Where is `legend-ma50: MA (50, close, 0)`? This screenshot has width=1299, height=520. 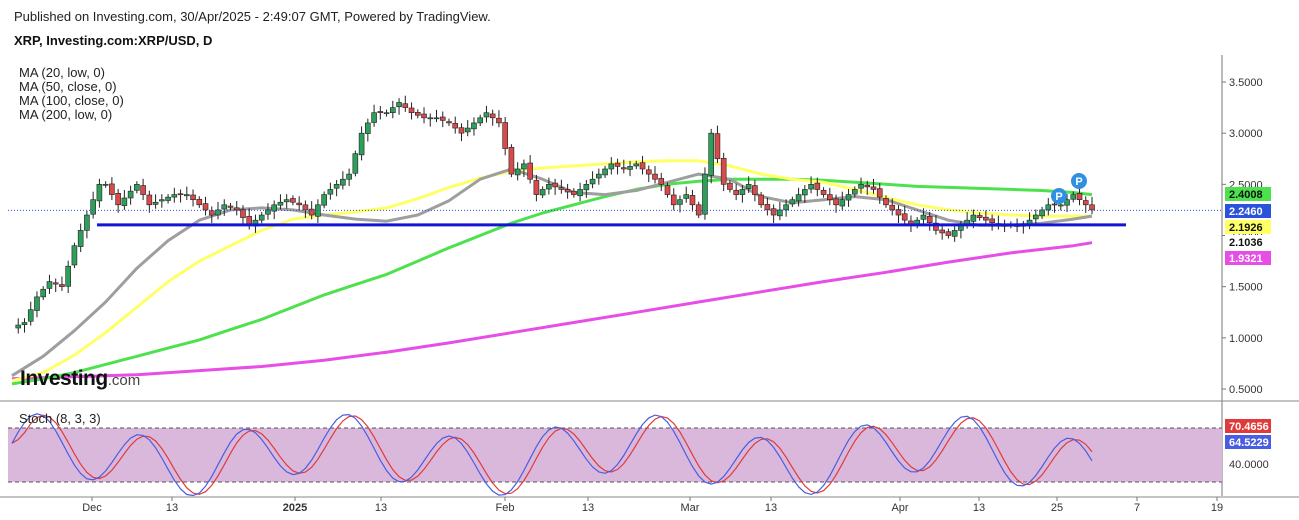 legend-ma50: MA (50, close, 0) is located at coordinates (68, 86).